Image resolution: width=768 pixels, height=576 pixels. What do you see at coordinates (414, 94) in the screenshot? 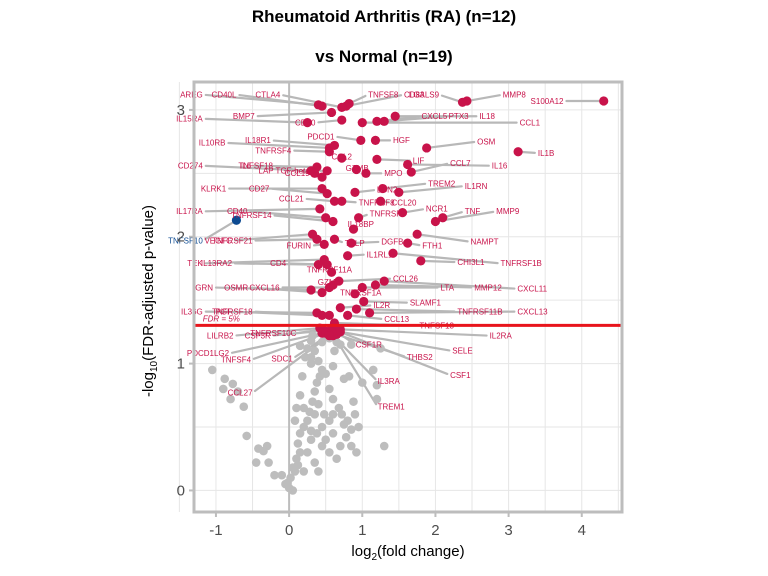
I see `gene-label: CD83` at bounding box center [414, 94].